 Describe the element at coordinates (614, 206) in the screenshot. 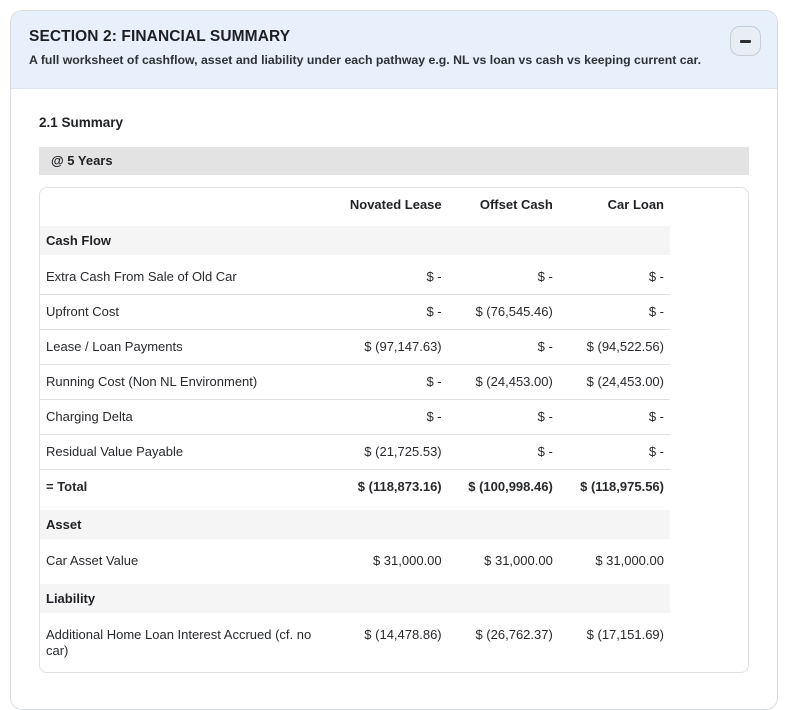

I see `column-header-car-loan: Car Loan` at that location.